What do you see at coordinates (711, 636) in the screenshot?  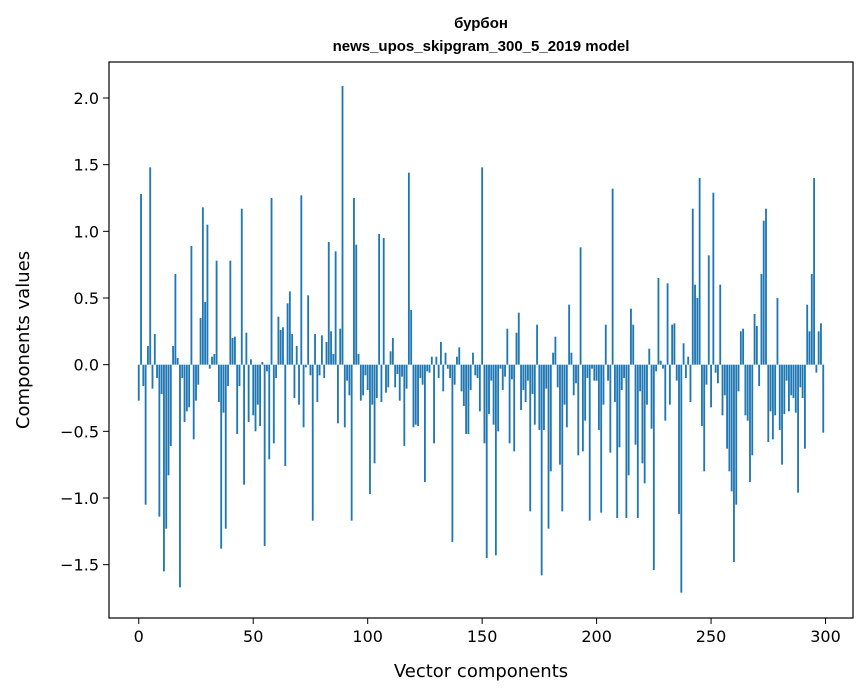 I see `x-tick-label: 250` at bounding box center [711, 636].